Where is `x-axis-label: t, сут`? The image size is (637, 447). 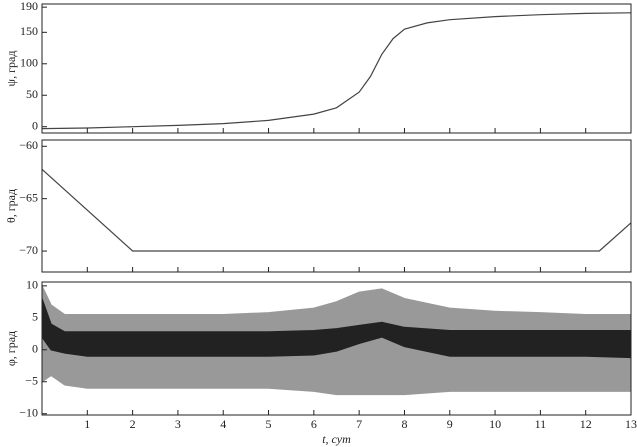
x-axis-label: t, сут is located at coordinates (336, 439).